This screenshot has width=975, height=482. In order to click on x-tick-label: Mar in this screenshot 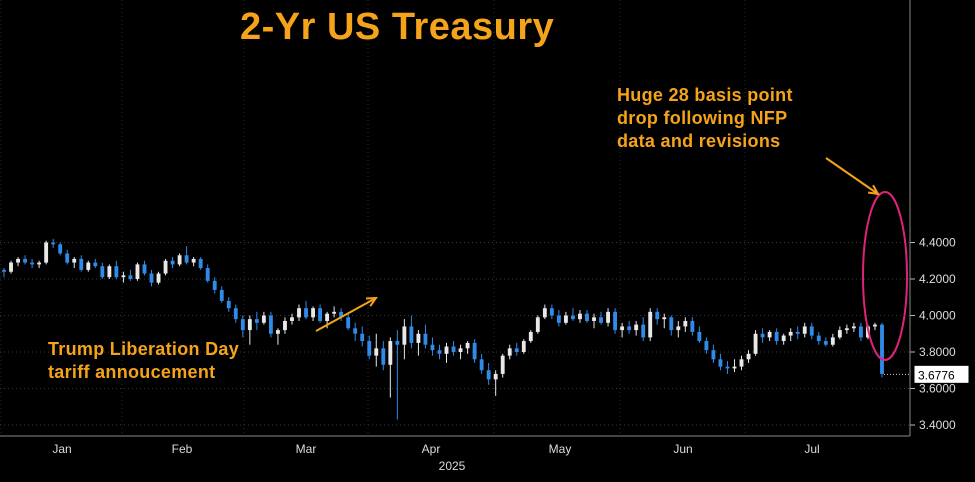, I will do `click(306, 449)`.